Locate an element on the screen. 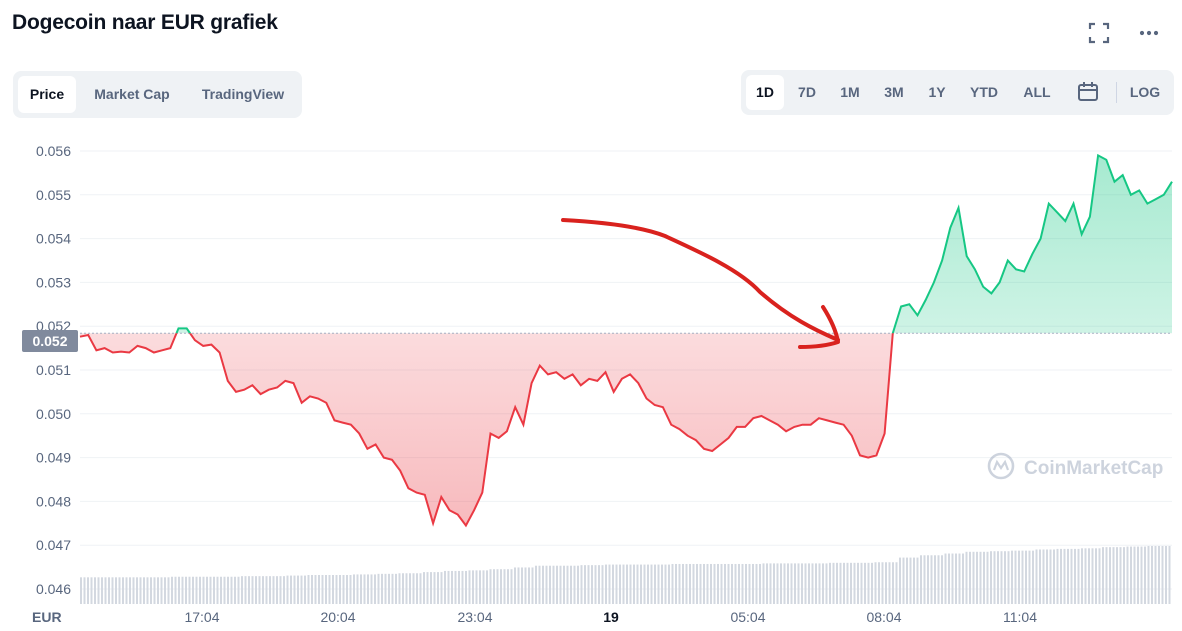 The image size is (1182, 631). x-tick-label: 08:04 is located at coordinates (883, 617).